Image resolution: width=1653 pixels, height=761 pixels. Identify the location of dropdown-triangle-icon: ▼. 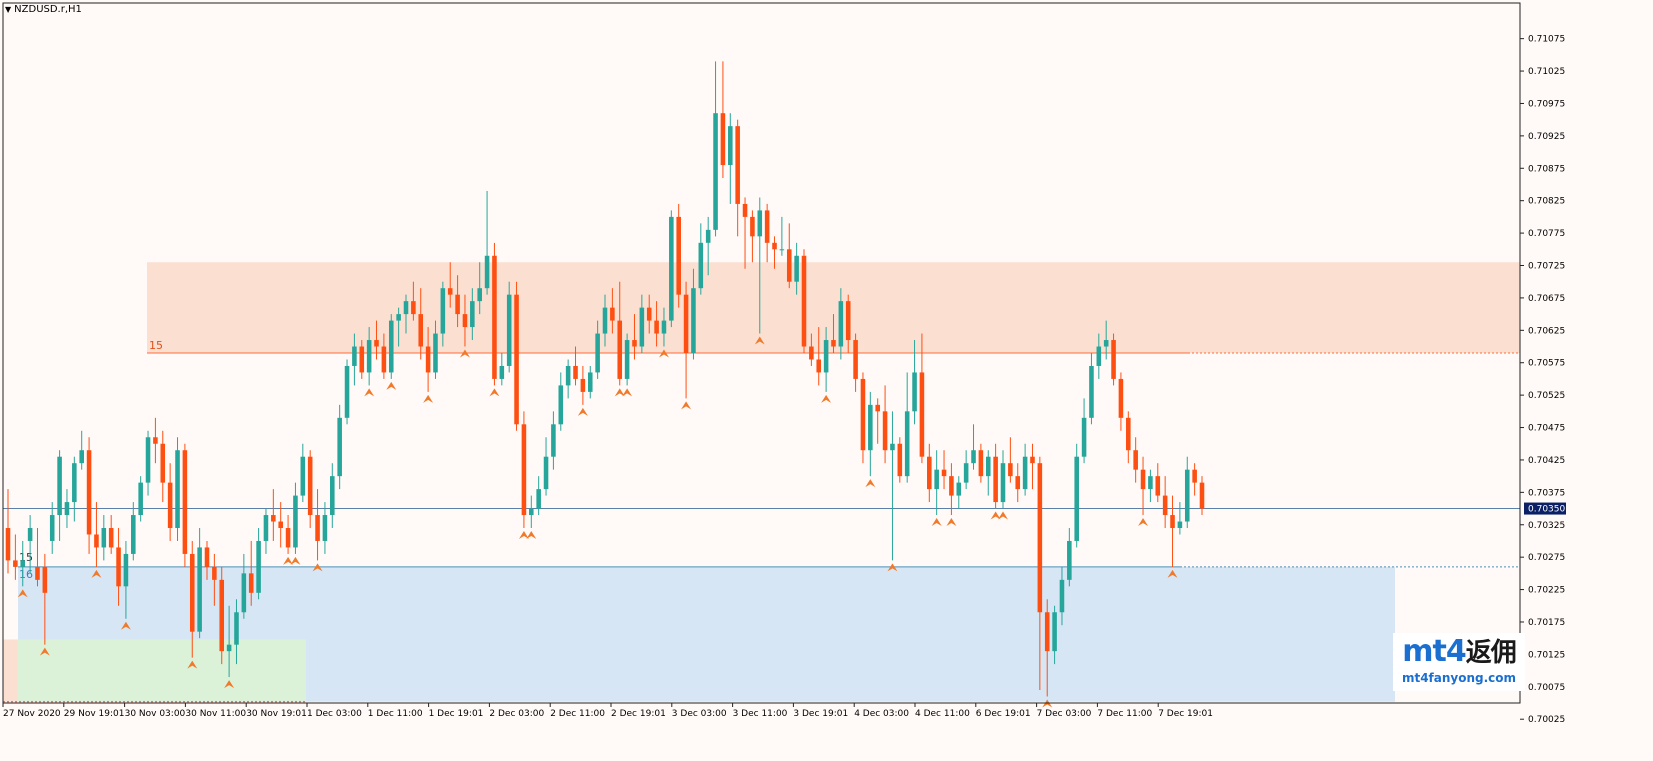
(8, 9).